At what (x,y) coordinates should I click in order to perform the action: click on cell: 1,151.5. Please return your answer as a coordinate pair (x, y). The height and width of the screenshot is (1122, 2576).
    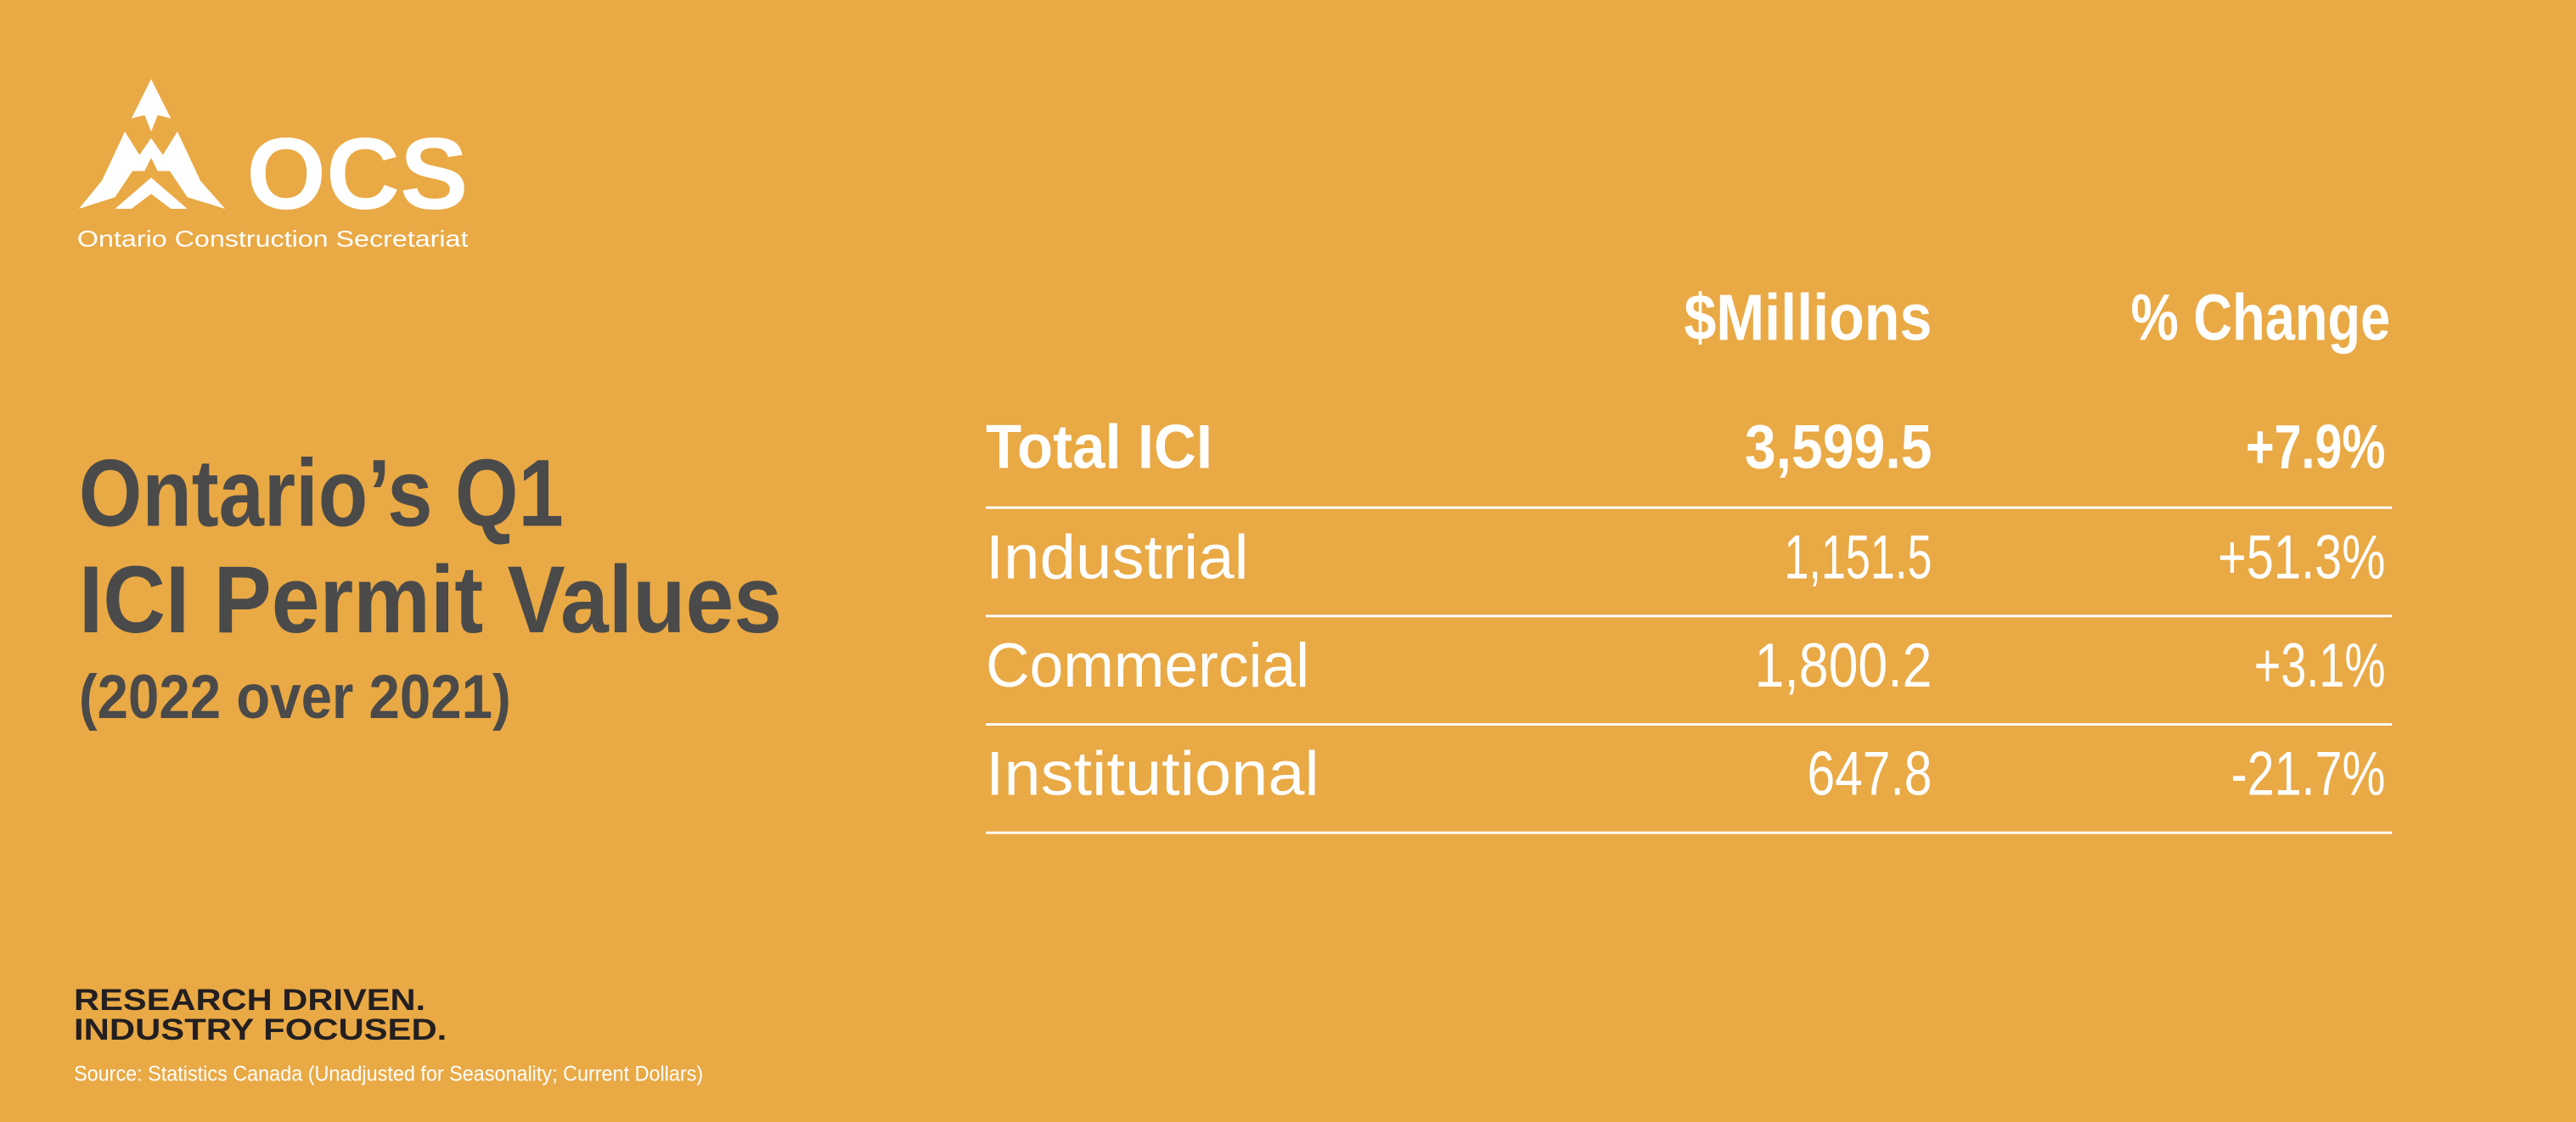
    Looking at the image, I should click on (1858, 556).